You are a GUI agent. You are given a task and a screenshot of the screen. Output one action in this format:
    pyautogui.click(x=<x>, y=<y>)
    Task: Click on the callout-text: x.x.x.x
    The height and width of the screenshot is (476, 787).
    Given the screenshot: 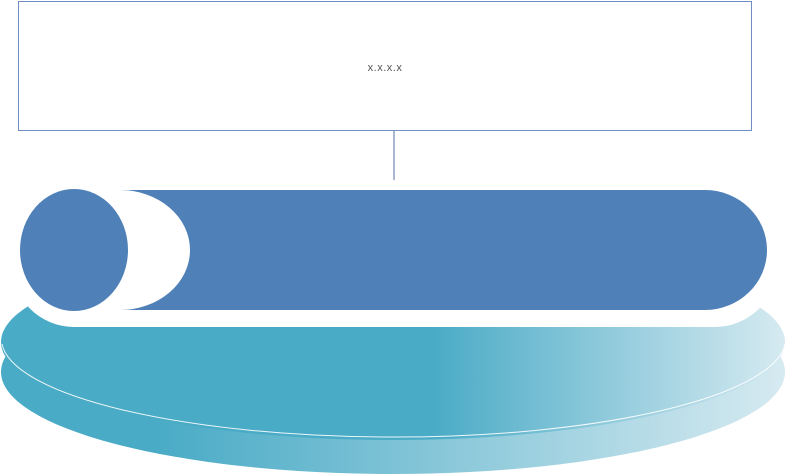 What is the action you would take?
    pyautogui.click(x=385, y=68)
    